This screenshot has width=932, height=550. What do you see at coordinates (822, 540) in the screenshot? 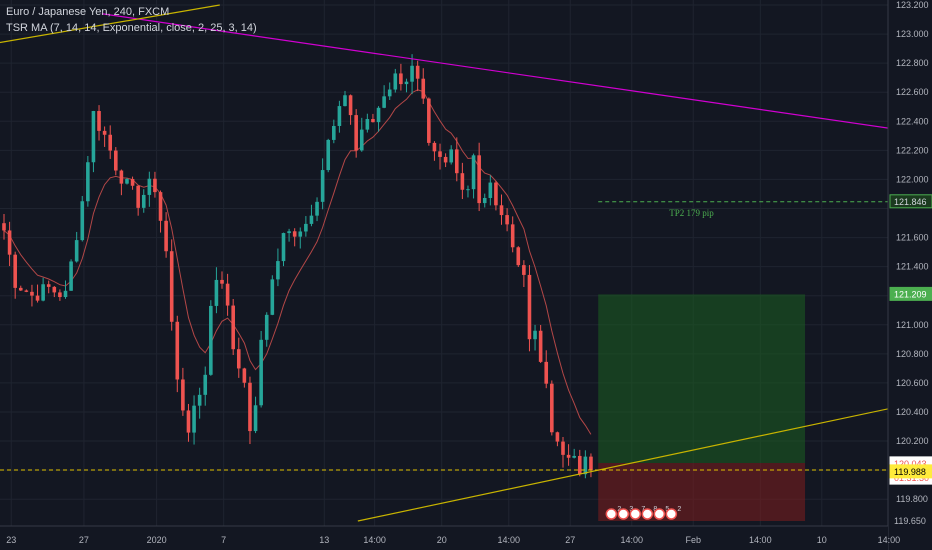
I see `time-tick-label: 10` at bounding box center [822, 540].